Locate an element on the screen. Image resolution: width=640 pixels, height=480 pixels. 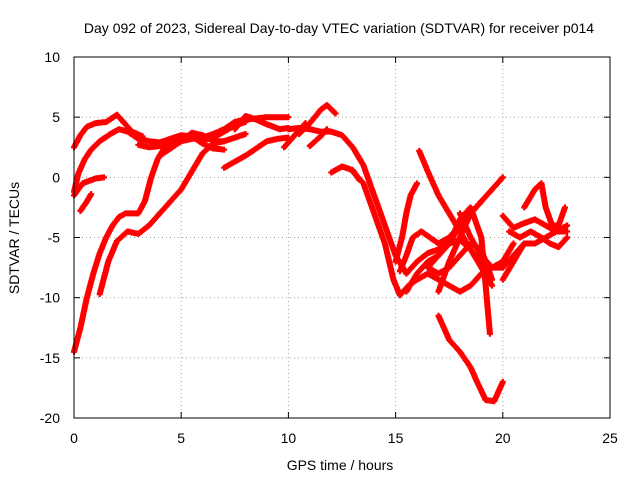
y-tick-label: 0 is located at coordinates (56, 177).